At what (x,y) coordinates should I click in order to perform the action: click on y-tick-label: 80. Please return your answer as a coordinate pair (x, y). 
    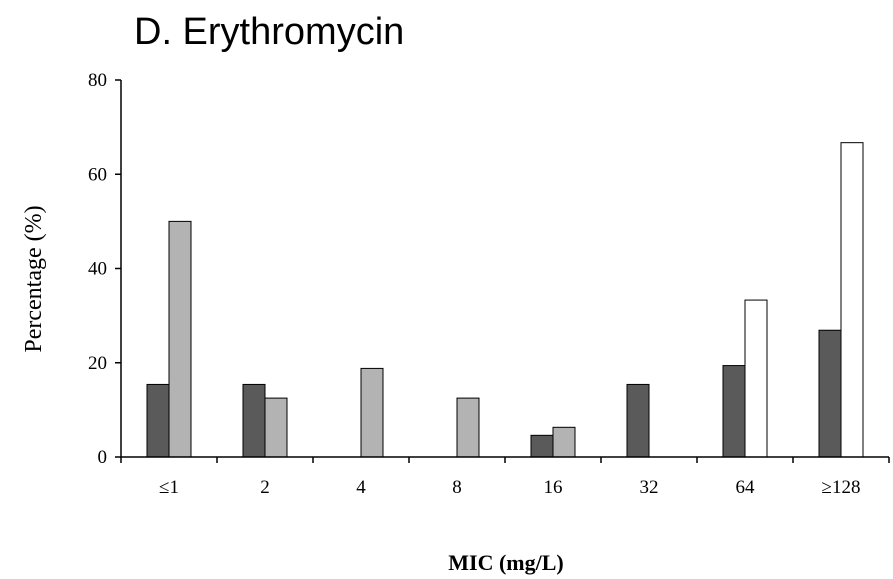
    Looking at the image, I should click on (97, 80).